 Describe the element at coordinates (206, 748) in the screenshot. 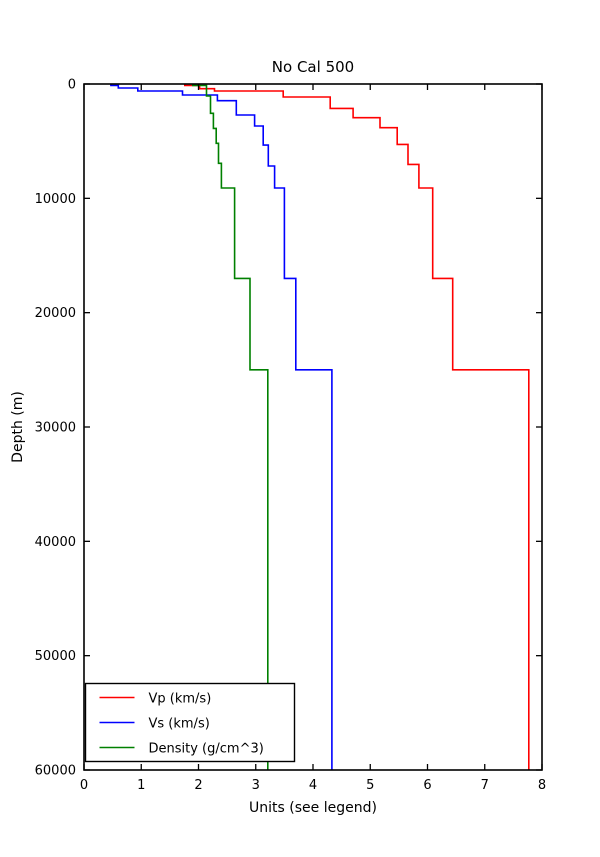

I see `legend-label-density: Density (g/cm^3)` at that location.